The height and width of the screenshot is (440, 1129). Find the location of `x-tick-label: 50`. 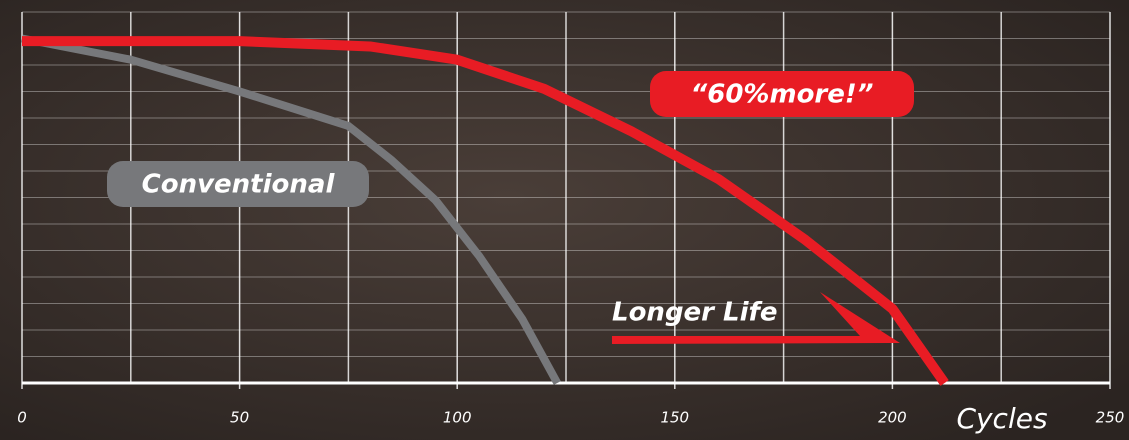

x-tick-label: 50 is located at coordinates (239, 418).